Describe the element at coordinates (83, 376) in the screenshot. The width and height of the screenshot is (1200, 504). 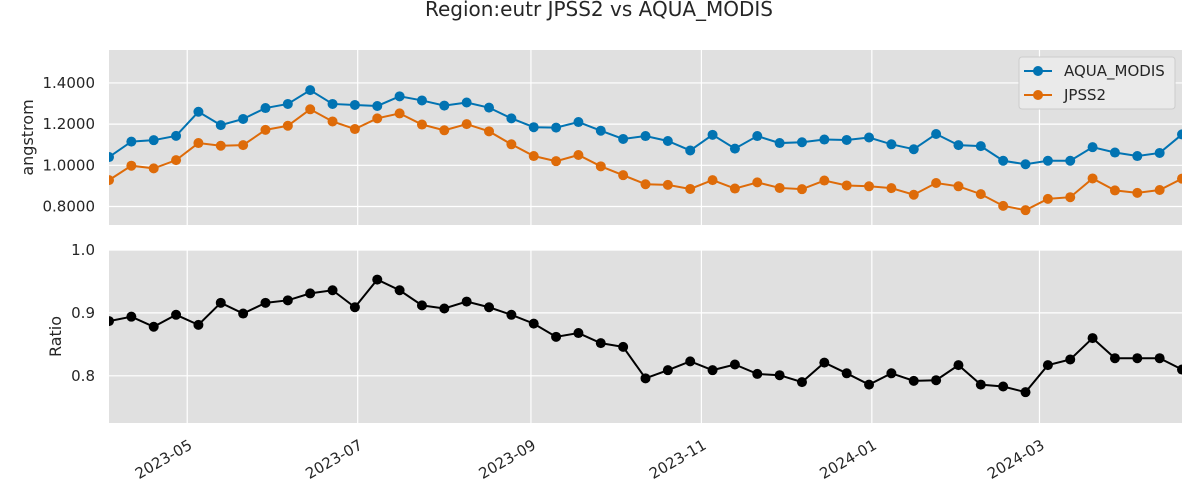
I see `y-tick-label: 0.8` at that location.